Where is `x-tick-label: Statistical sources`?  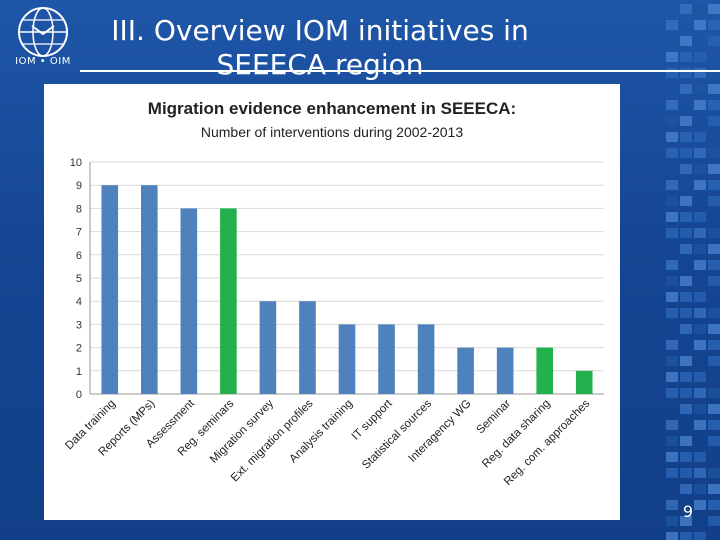
x-tick-label: Statistical sources is located at coordinates (397, 434).